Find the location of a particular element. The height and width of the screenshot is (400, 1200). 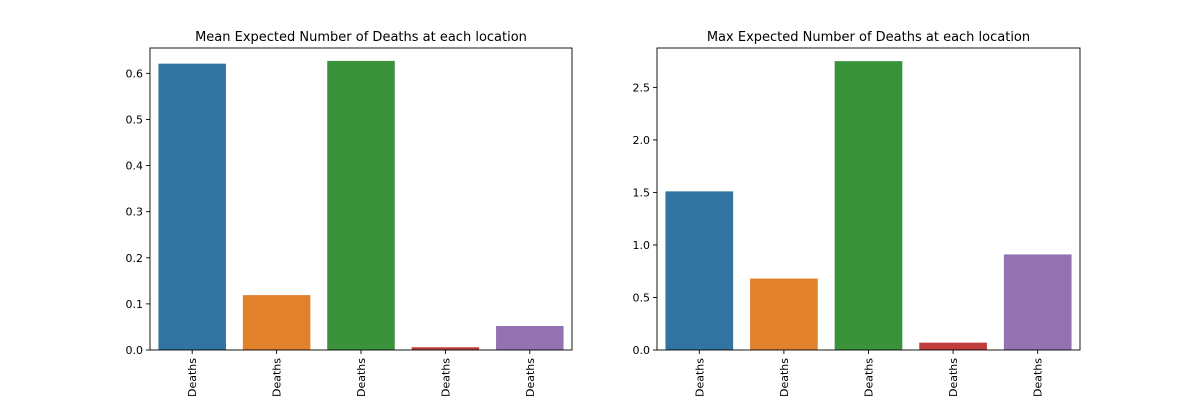

y-tick-label: 2.0 is located at coordinates (642, 140).